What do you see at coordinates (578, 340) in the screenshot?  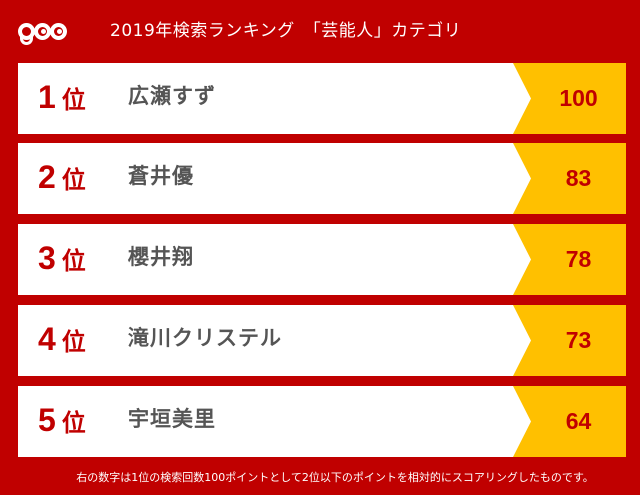 I see `score-value: 73` at bounding box center [578, 340].